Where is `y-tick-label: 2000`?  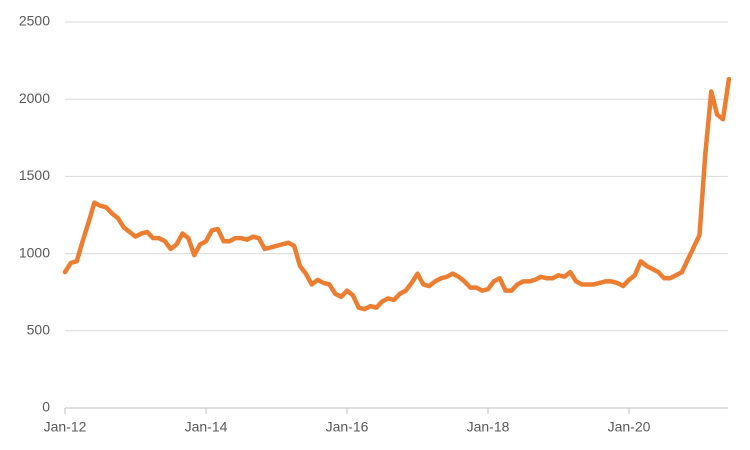
y-tick-label: 2000 is located at coordinates (34, 98).